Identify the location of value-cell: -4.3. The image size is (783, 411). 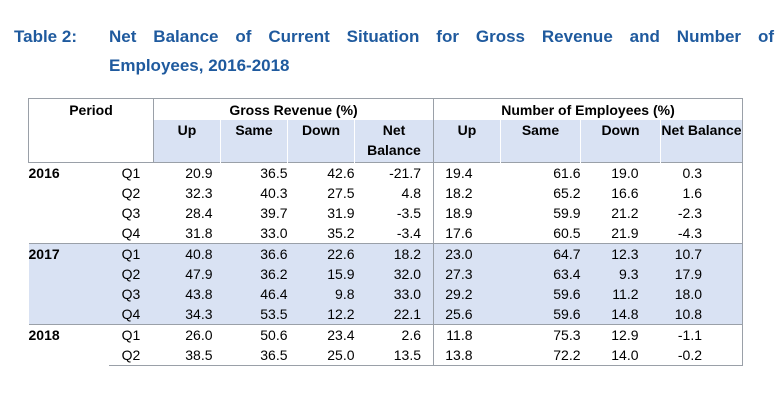
(701, 233).